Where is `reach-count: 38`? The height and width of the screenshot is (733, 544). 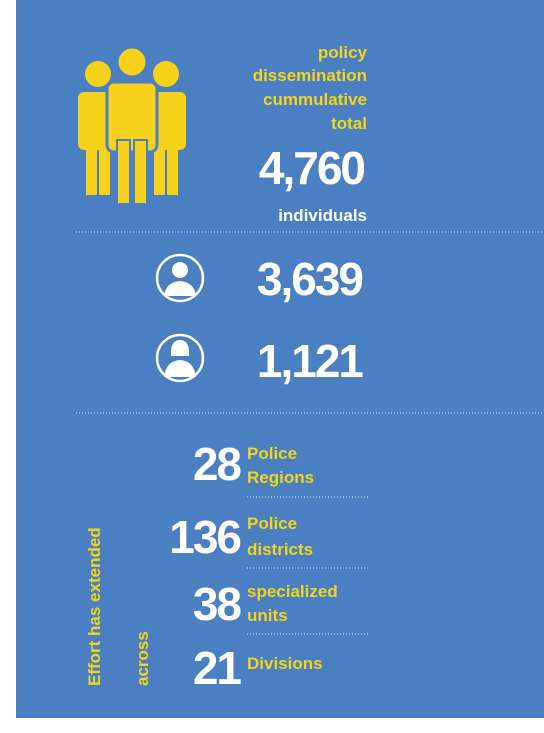
reach-count: 38 is located at coordinates (217, 604).